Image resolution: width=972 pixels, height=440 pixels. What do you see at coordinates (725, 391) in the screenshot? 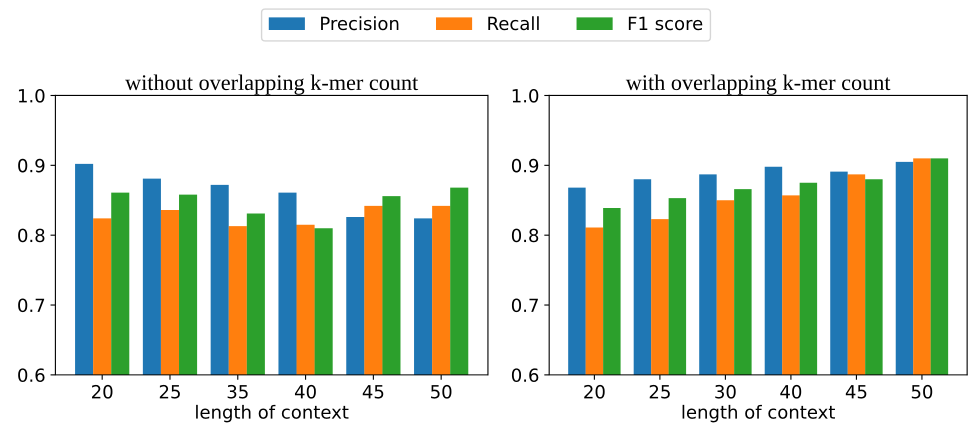
I see `x-tick-label: 30` at bounding box center [725, 391].